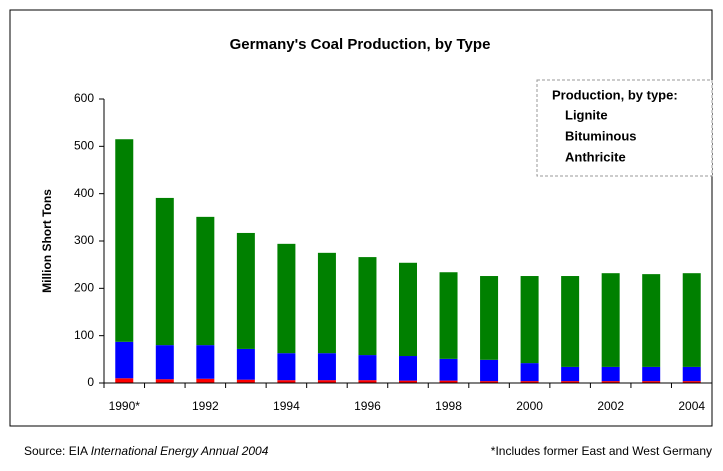 Image resolution: width=723 pixels, height=471 pixels. I want to click on y-tick-label: 0, so click(90, 382).